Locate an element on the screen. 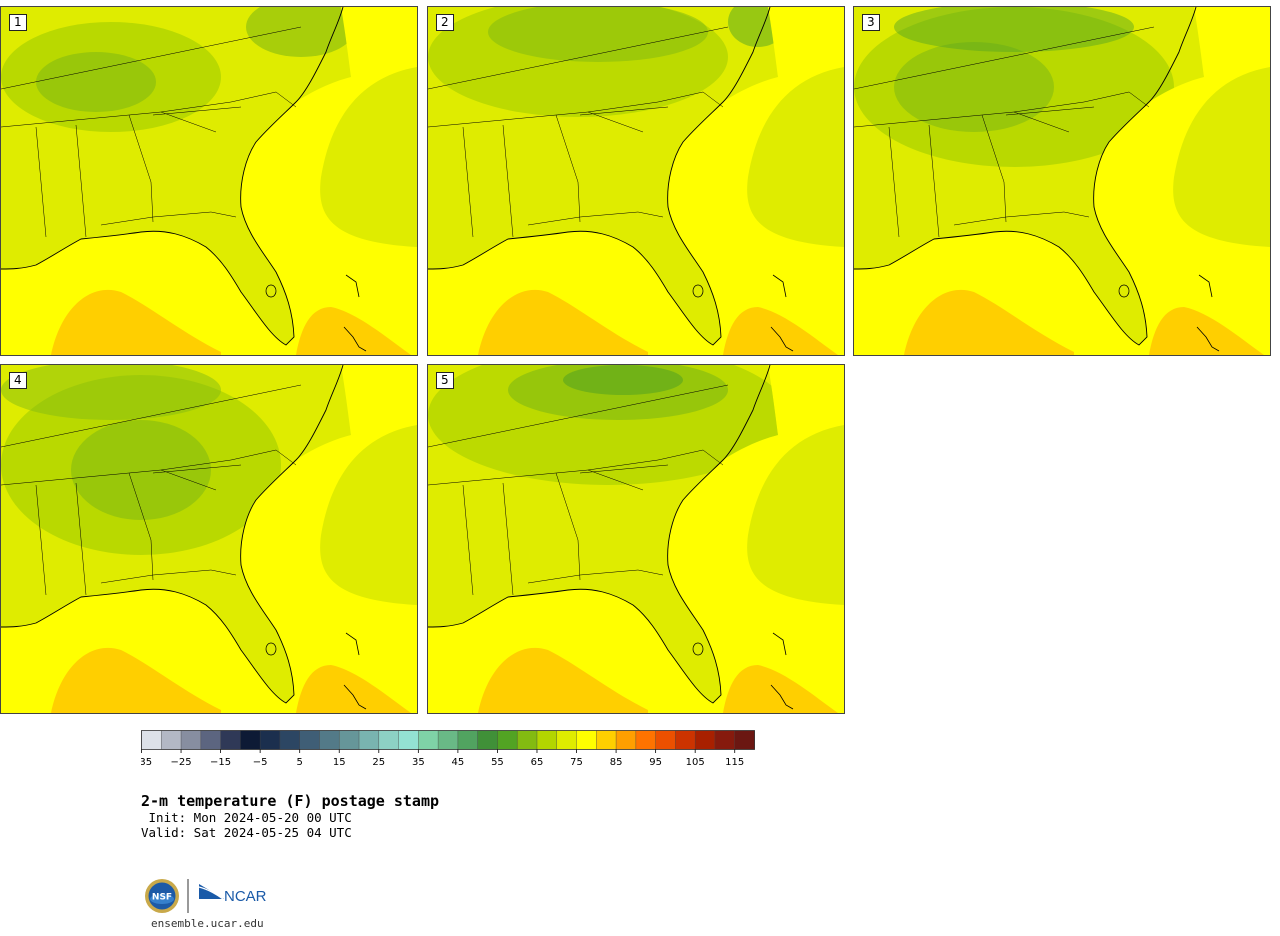 The width and height of the screenshot is (1280, 936). ncar-logo-icon: NCAR is located at coordinates (232, 894).